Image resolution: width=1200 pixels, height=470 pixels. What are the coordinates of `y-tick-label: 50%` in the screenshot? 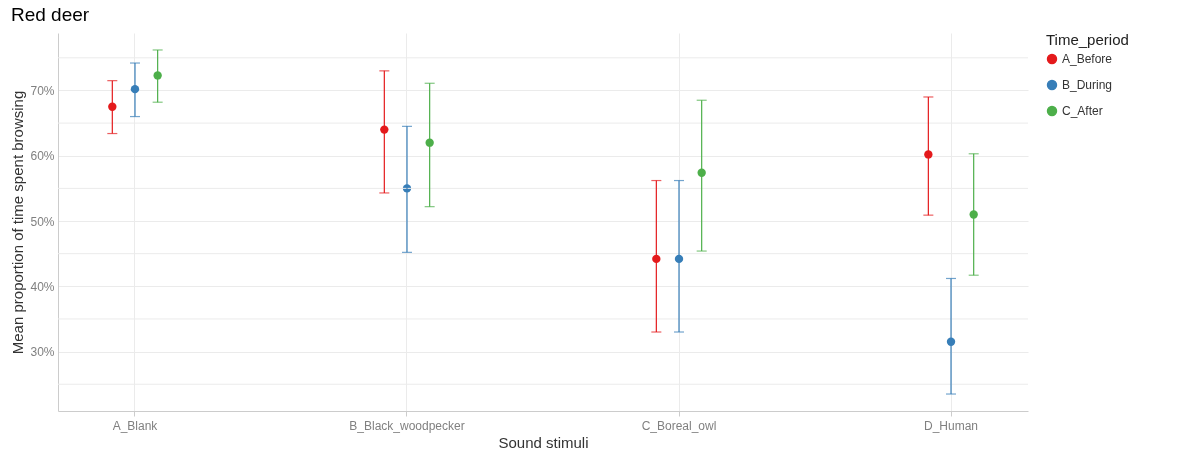 It's located at (42, 221).